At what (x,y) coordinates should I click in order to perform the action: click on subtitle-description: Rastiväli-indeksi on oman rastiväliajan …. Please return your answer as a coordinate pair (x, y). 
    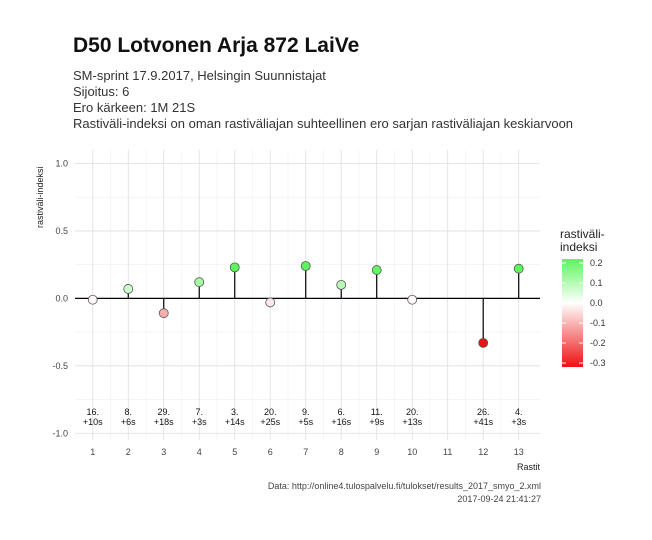
    Looking at the image, I should click on (323, 123).